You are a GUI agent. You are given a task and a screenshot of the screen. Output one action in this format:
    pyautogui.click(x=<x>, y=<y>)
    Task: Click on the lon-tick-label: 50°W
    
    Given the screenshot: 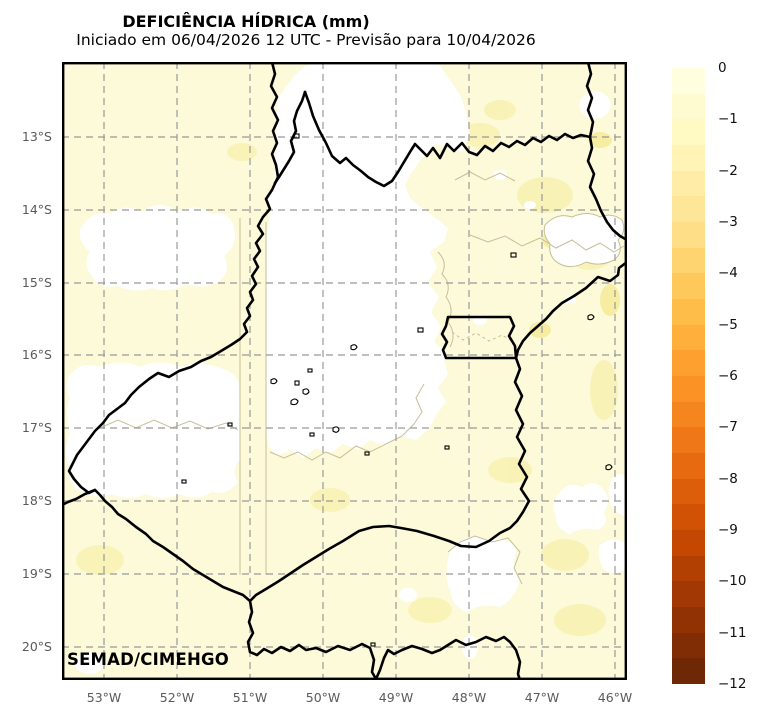 What is the action you would take?
    pyautogui.click(x=323, y=697)
    